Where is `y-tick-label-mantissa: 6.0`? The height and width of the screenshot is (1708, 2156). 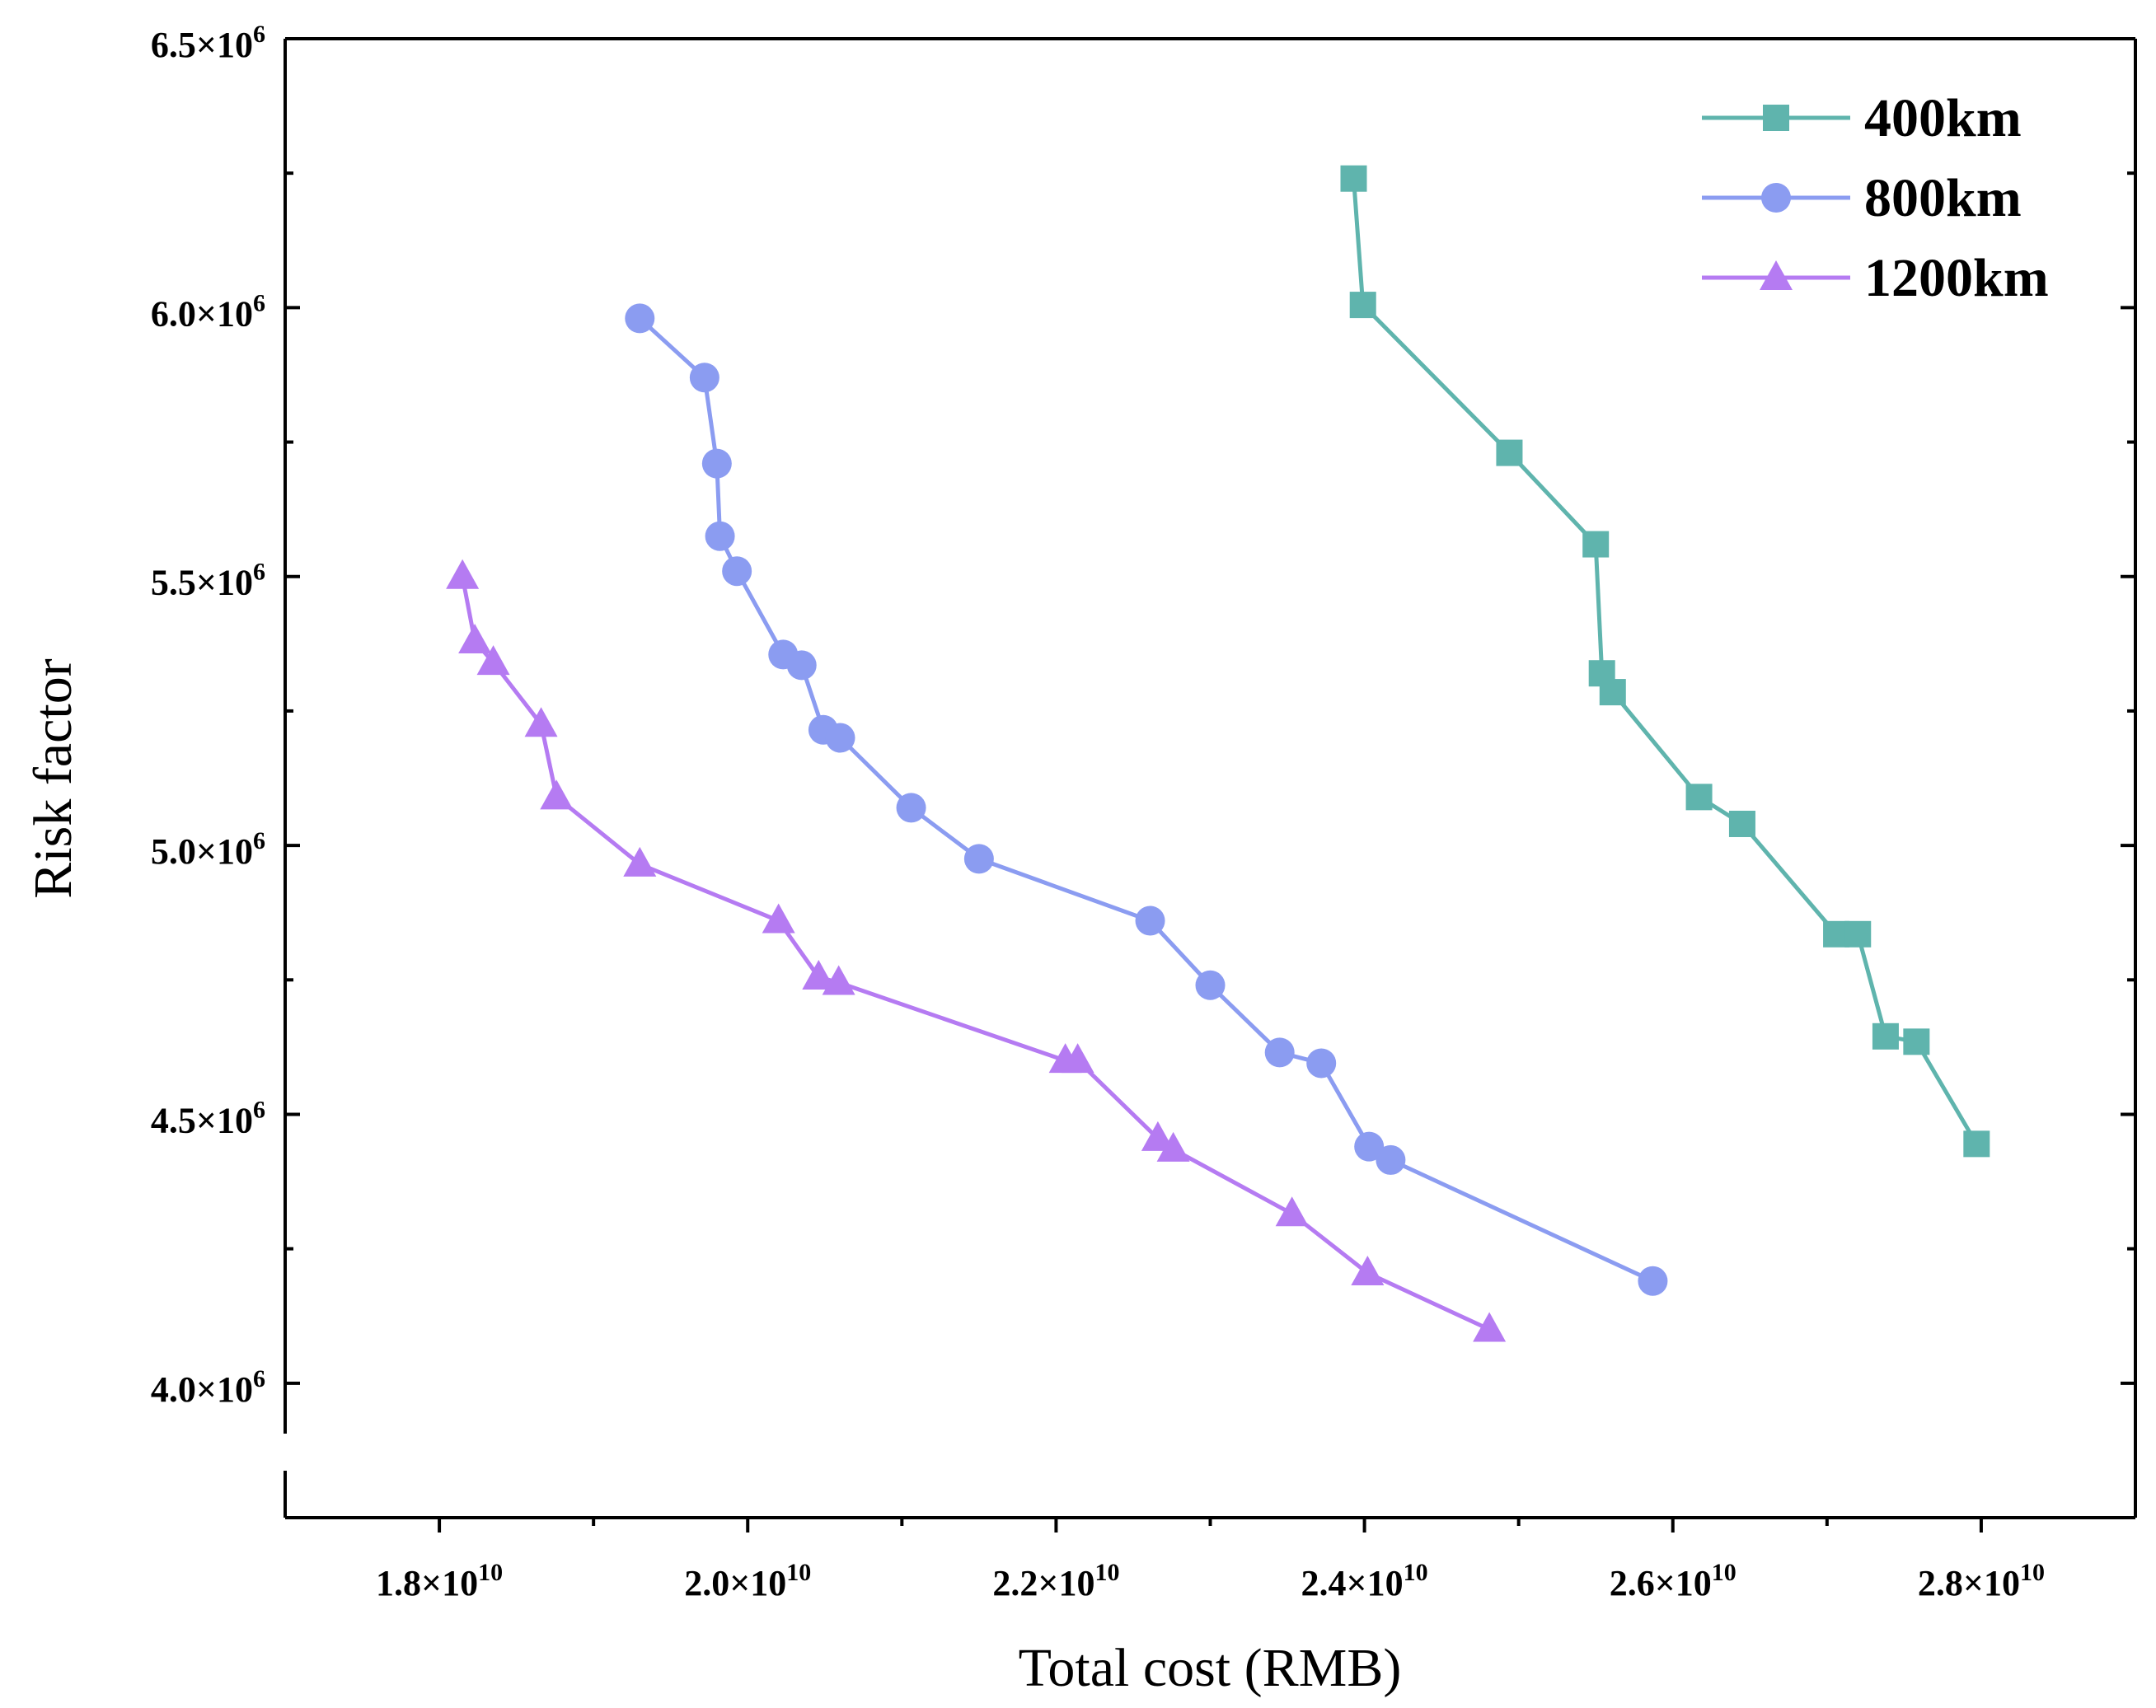 y-tick-label-mantissa: 6.0 is located at coordinates (173, 313).